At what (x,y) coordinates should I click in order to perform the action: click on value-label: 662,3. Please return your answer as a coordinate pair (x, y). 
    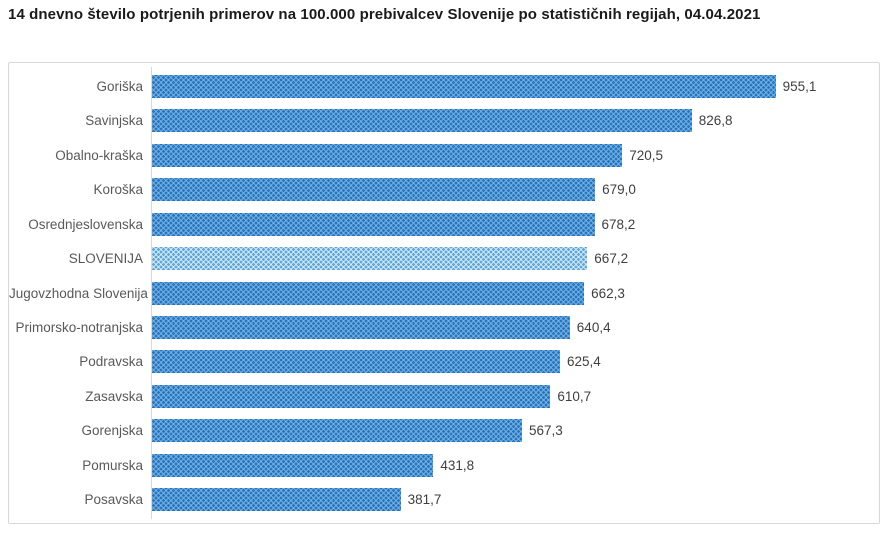
    Looking at the image, I should click on (608, 293).